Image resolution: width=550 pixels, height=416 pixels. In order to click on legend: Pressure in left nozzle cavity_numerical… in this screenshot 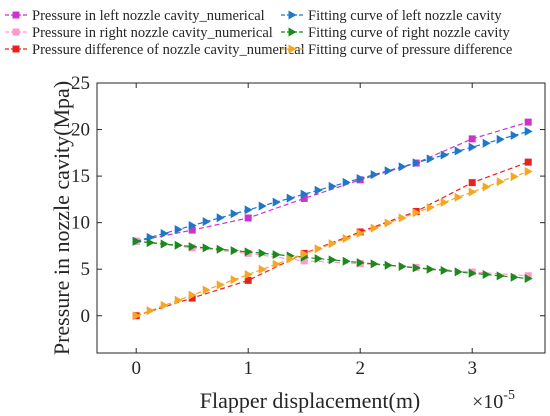, I will do `click(258, 33)`.